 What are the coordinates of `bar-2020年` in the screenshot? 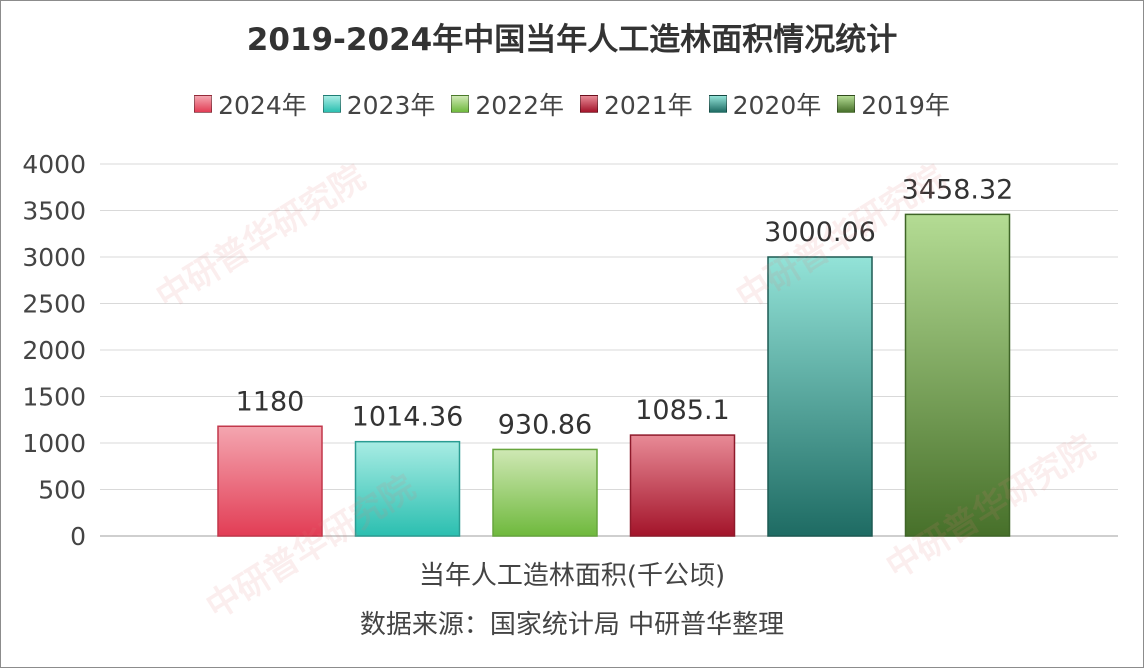 It's located at (820, 396).